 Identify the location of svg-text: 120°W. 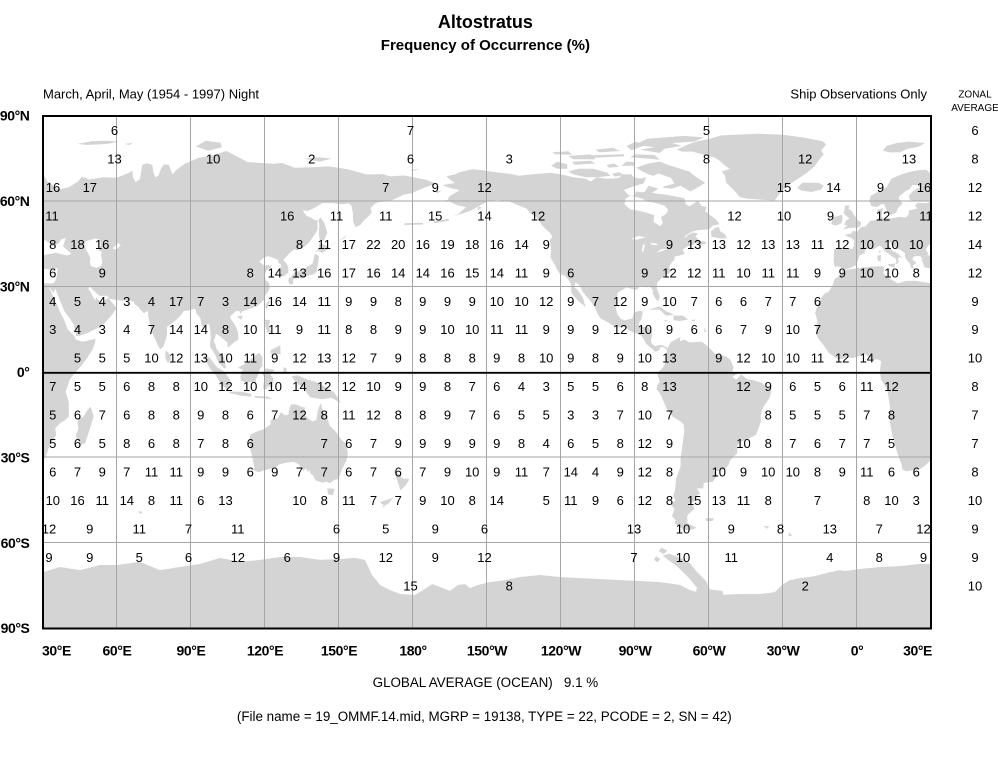
(561, 651).